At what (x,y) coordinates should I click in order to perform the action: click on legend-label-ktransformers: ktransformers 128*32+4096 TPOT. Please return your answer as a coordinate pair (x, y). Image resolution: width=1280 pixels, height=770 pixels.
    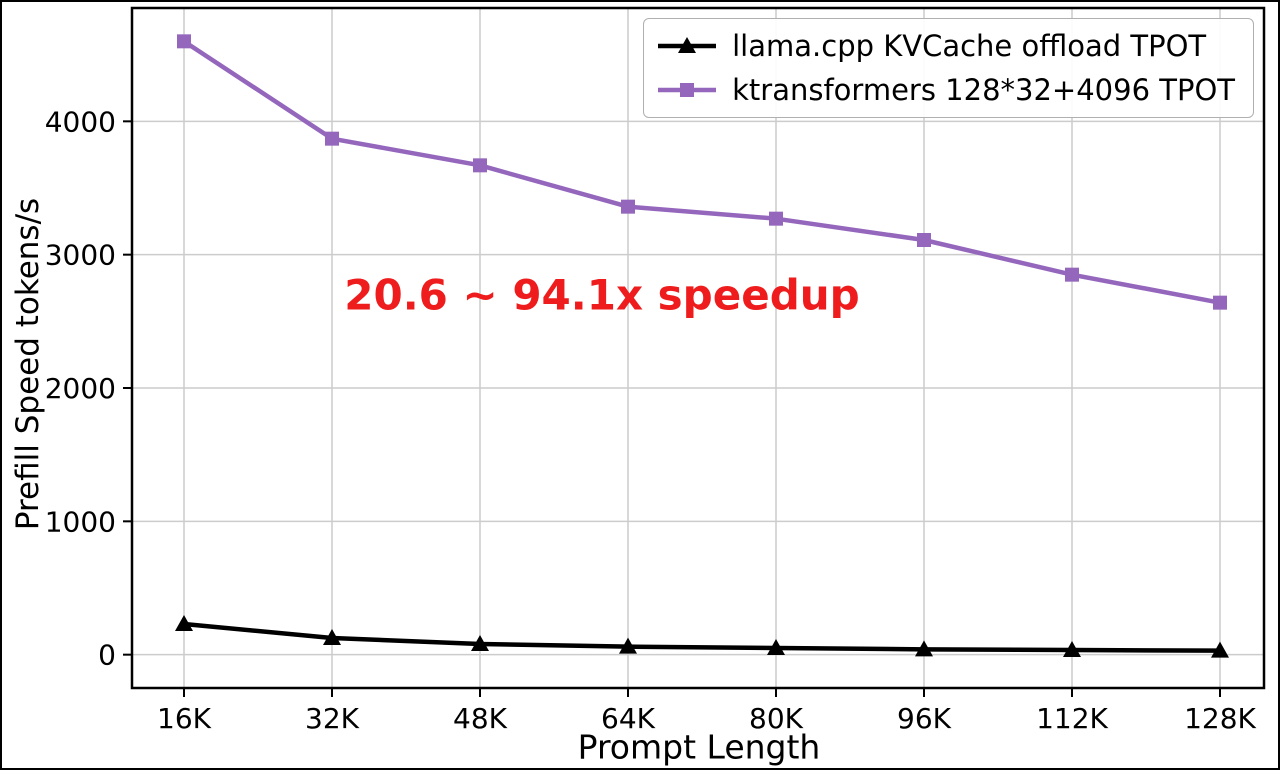
    Looking at the image, I should click on (983, 90).